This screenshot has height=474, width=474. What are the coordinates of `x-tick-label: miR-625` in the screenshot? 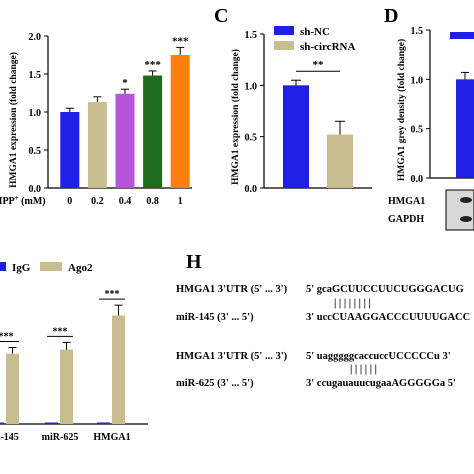 It's located at (60, 437).